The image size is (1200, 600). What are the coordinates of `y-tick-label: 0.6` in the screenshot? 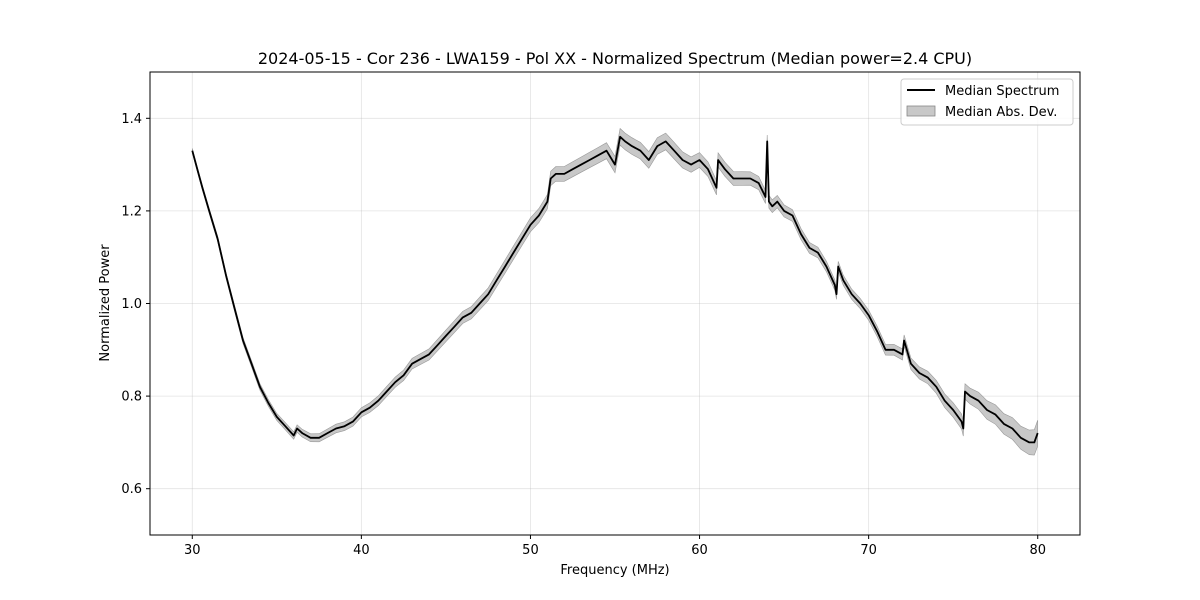 It's located at (131, 489).